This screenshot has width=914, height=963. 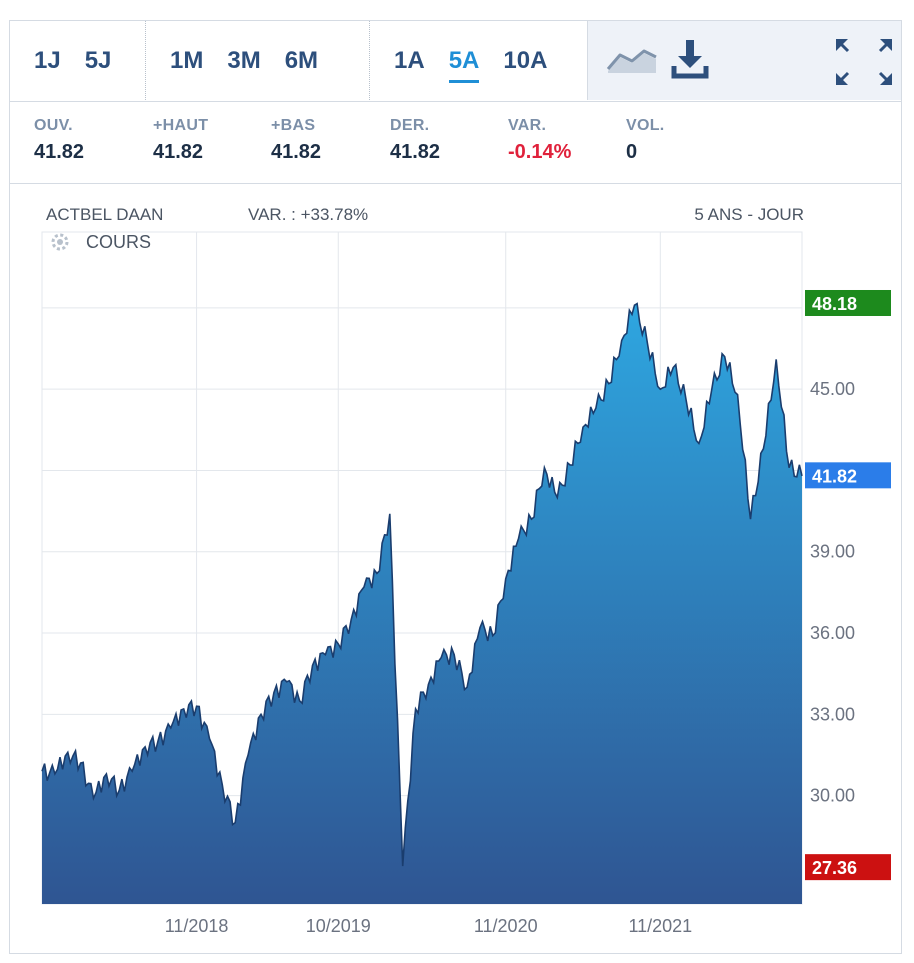 What do you see at coordinates (645, 140) in the screenshot?
I see `stat-volume: VOL. 0` at bounding box center [645, 140].